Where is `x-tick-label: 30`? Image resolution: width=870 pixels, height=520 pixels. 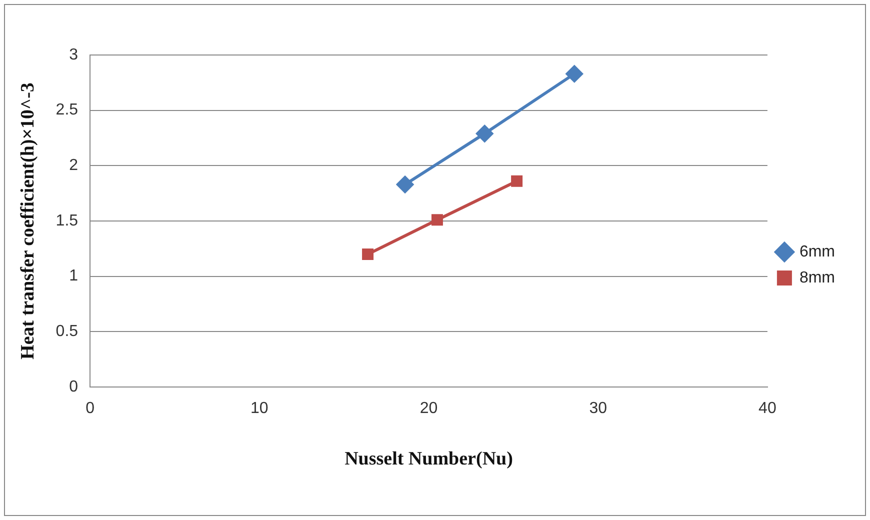 x-tick-label: 30 is located at coordinates (598, 409).